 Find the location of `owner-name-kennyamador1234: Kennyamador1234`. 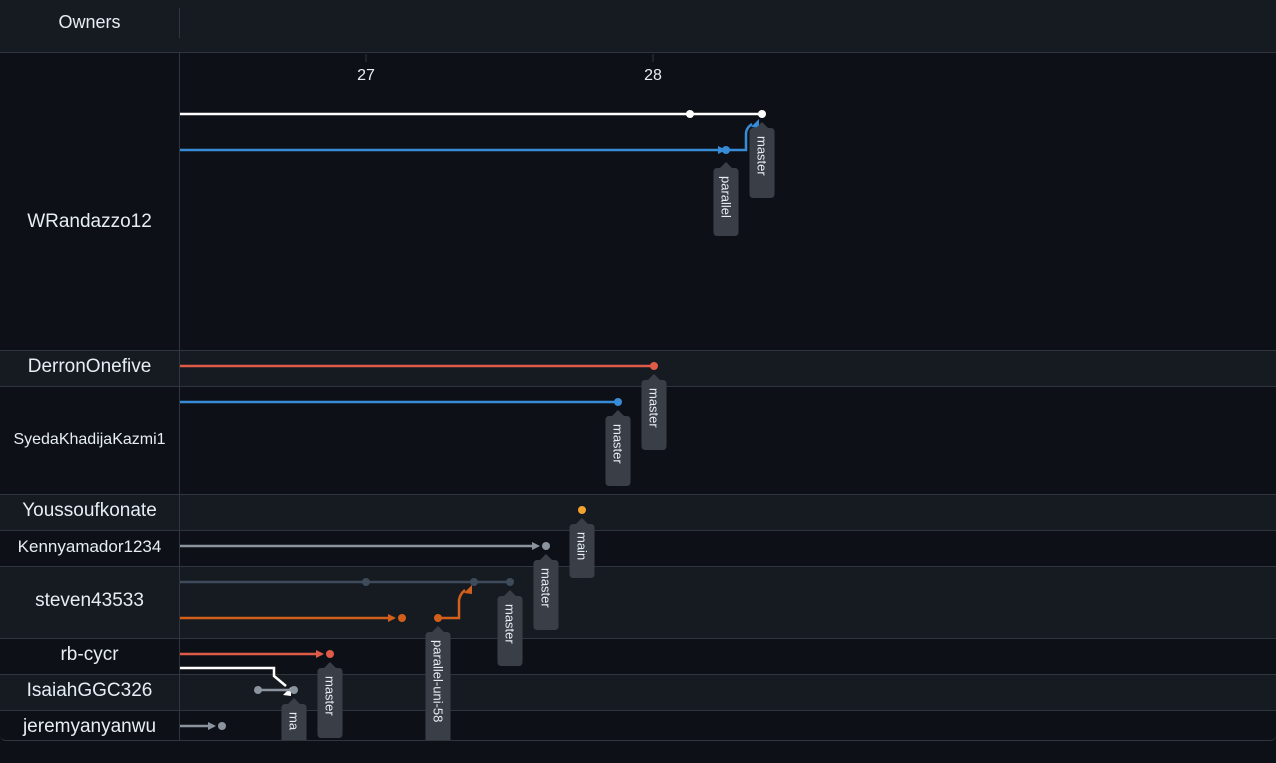

owner-name-kennyamador1234: Kennyamador1234 is located at coordinates (89, 546).